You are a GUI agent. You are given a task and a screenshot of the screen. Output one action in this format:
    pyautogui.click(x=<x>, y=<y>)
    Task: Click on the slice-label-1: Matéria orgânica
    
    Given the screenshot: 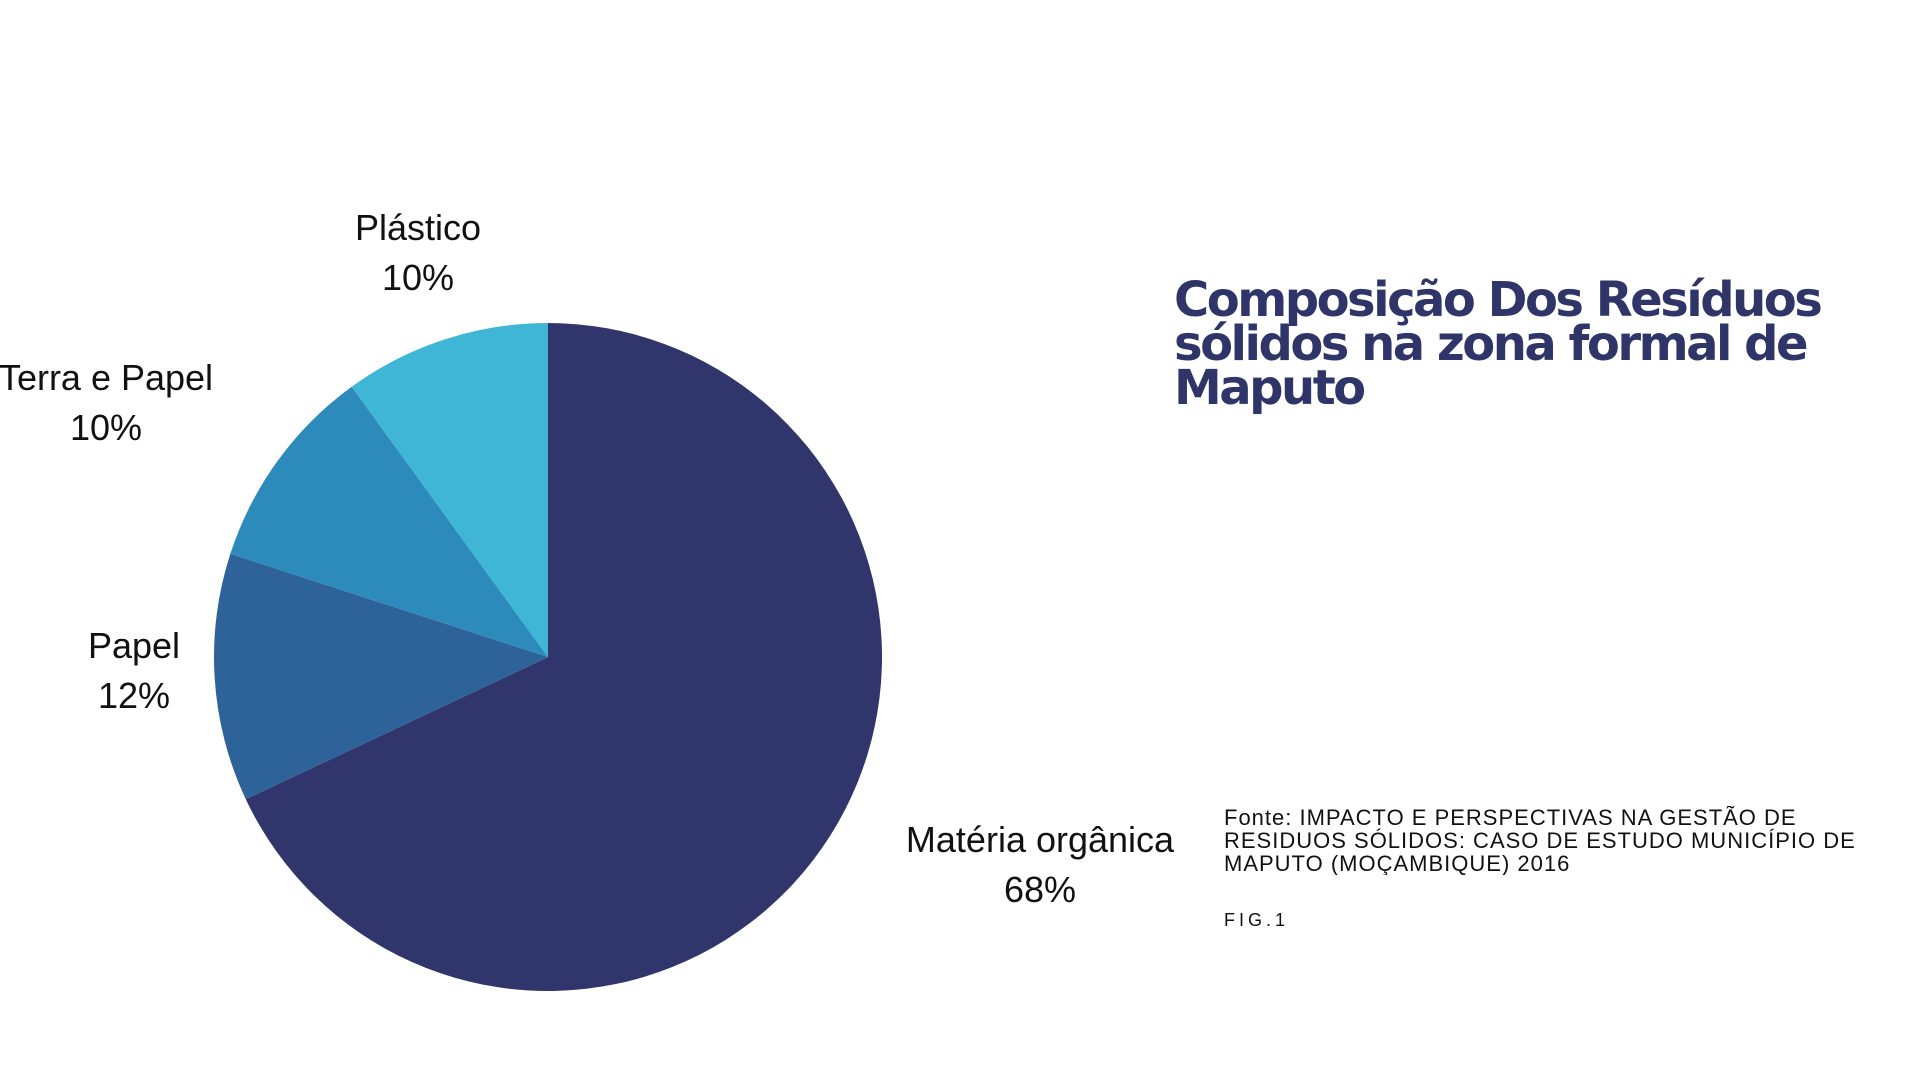 What is the action you would take?
    pyautogui.click(x=1040, y=839)
    